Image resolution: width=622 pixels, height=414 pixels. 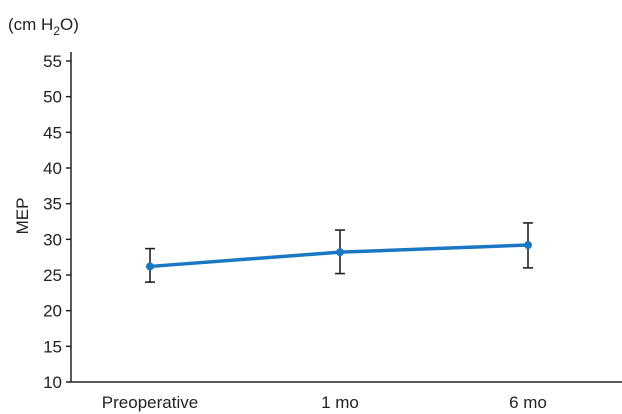 I want to click on y-unit-prefix: (cm H, so click(x=30, y=24).